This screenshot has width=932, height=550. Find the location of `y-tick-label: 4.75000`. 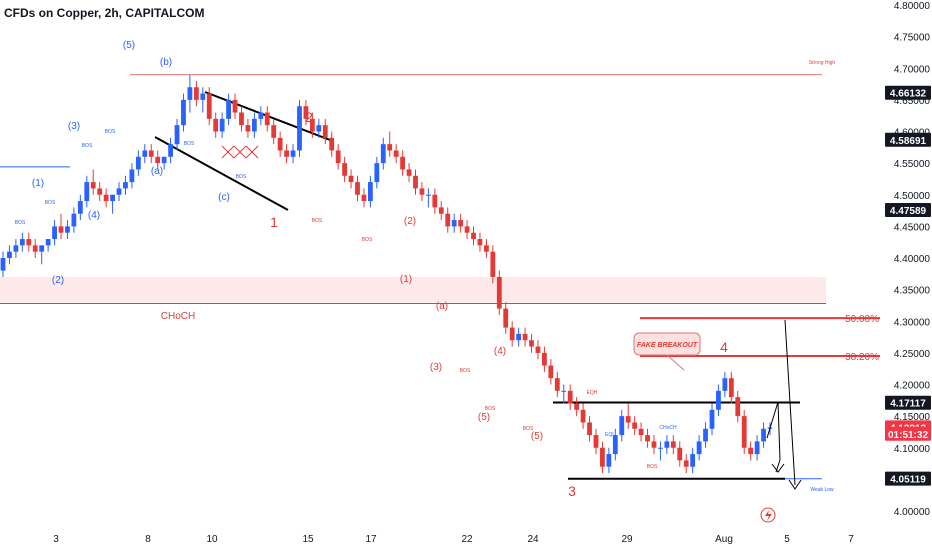

y-tick-label: 4.75000 is located at coordinates (912, 38).